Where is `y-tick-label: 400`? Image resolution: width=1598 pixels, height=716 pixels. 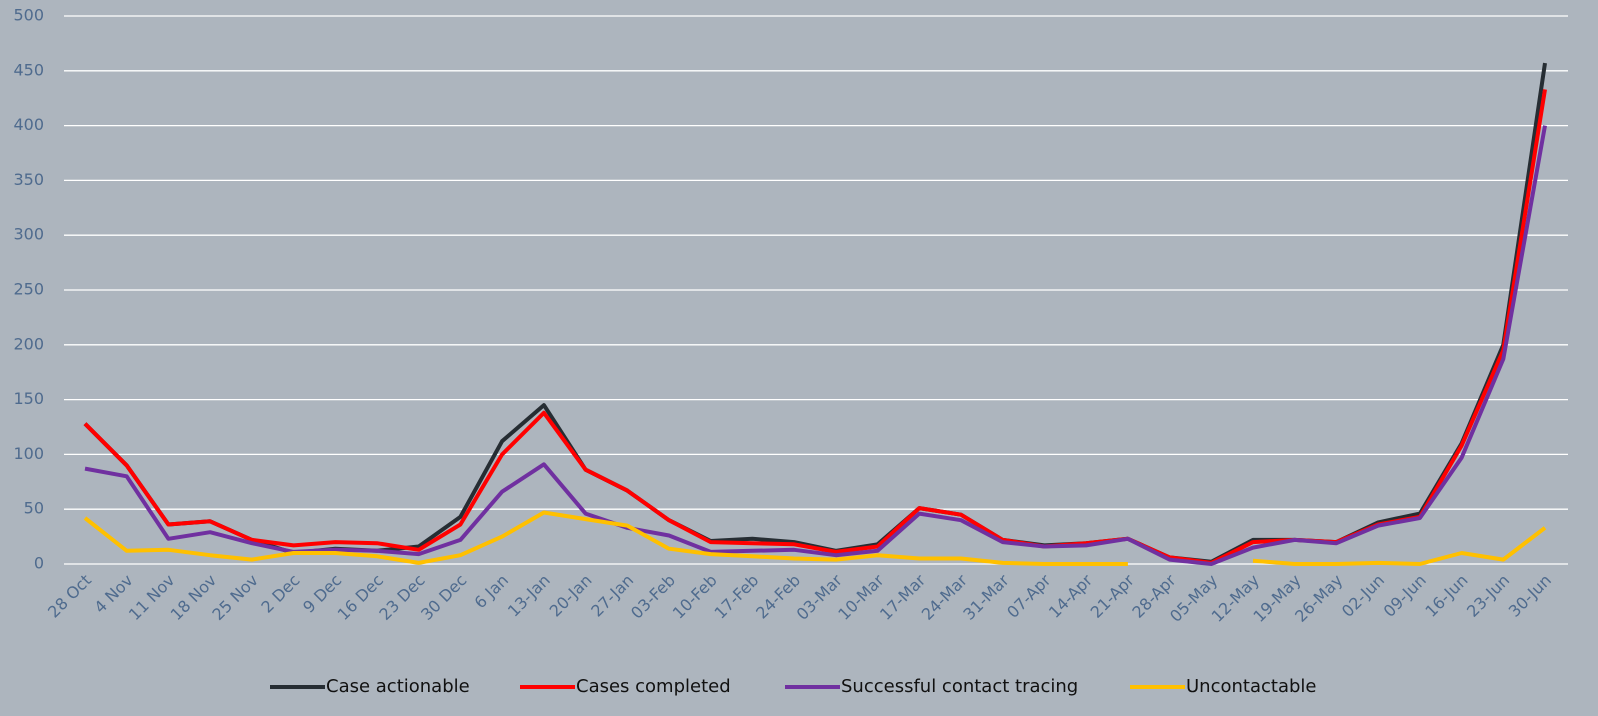
y-tick-label: 400 is located at coordinates (28, 124).